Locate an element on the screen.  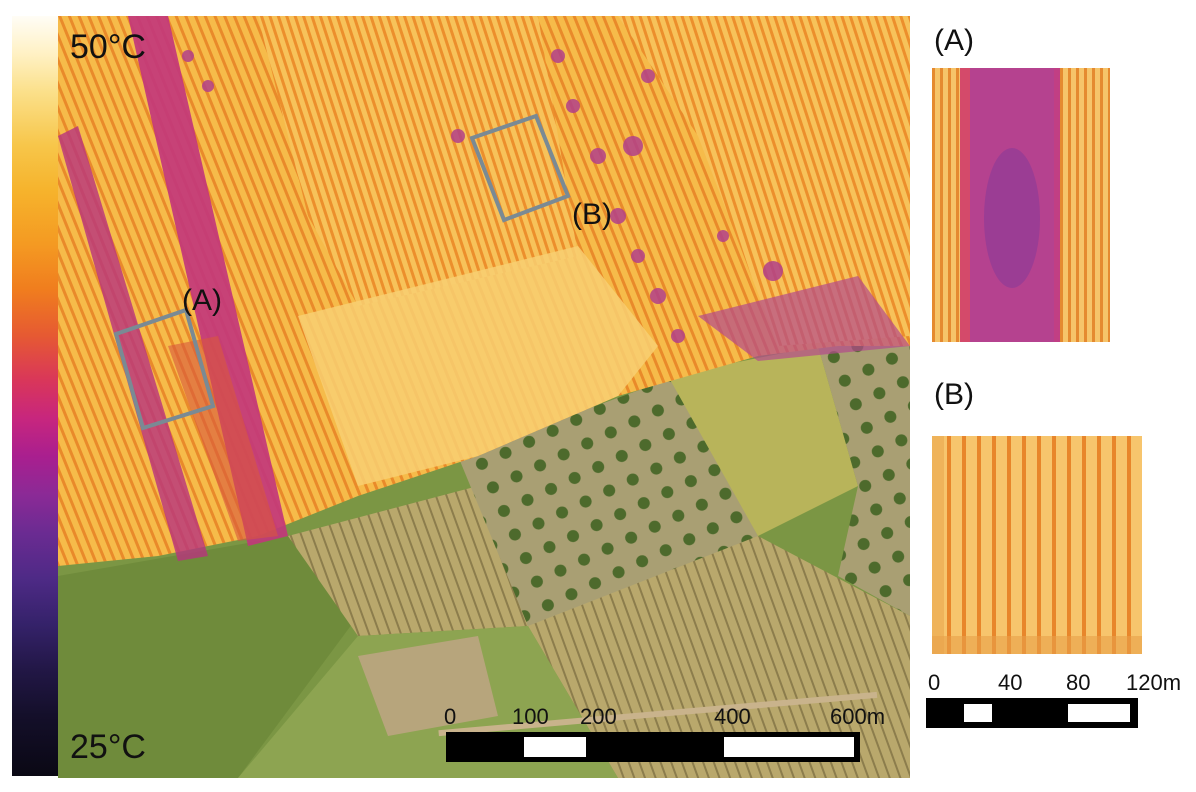
inset-b-thermal is located at coordinates (1037, 545).